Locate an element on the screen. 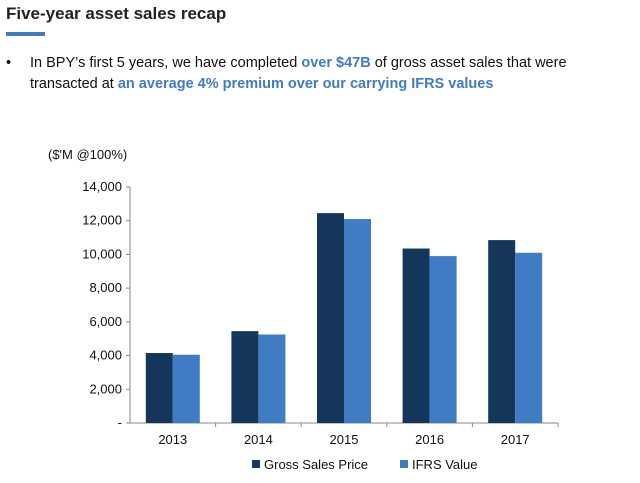 The image size is (640, 483). legend-label: Gross Sales Price is located at coordinates (316, 464).